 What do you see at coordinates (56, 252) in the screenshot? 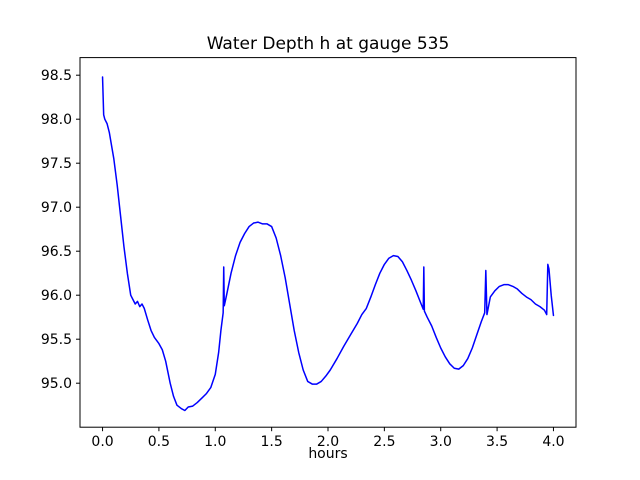
I see `y-tick-label: 96.5` at bounding box center [56, 252].